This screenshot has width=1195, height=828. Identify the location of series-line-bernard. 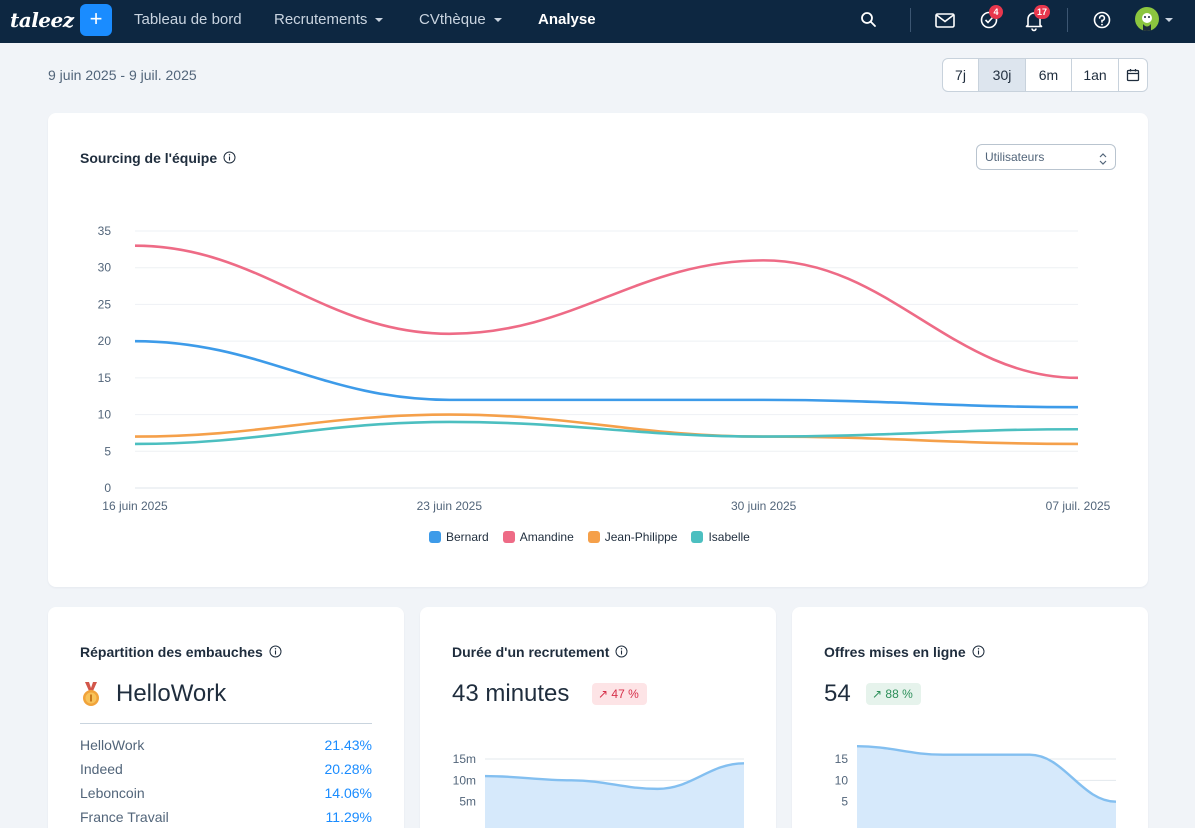
(606, 374).